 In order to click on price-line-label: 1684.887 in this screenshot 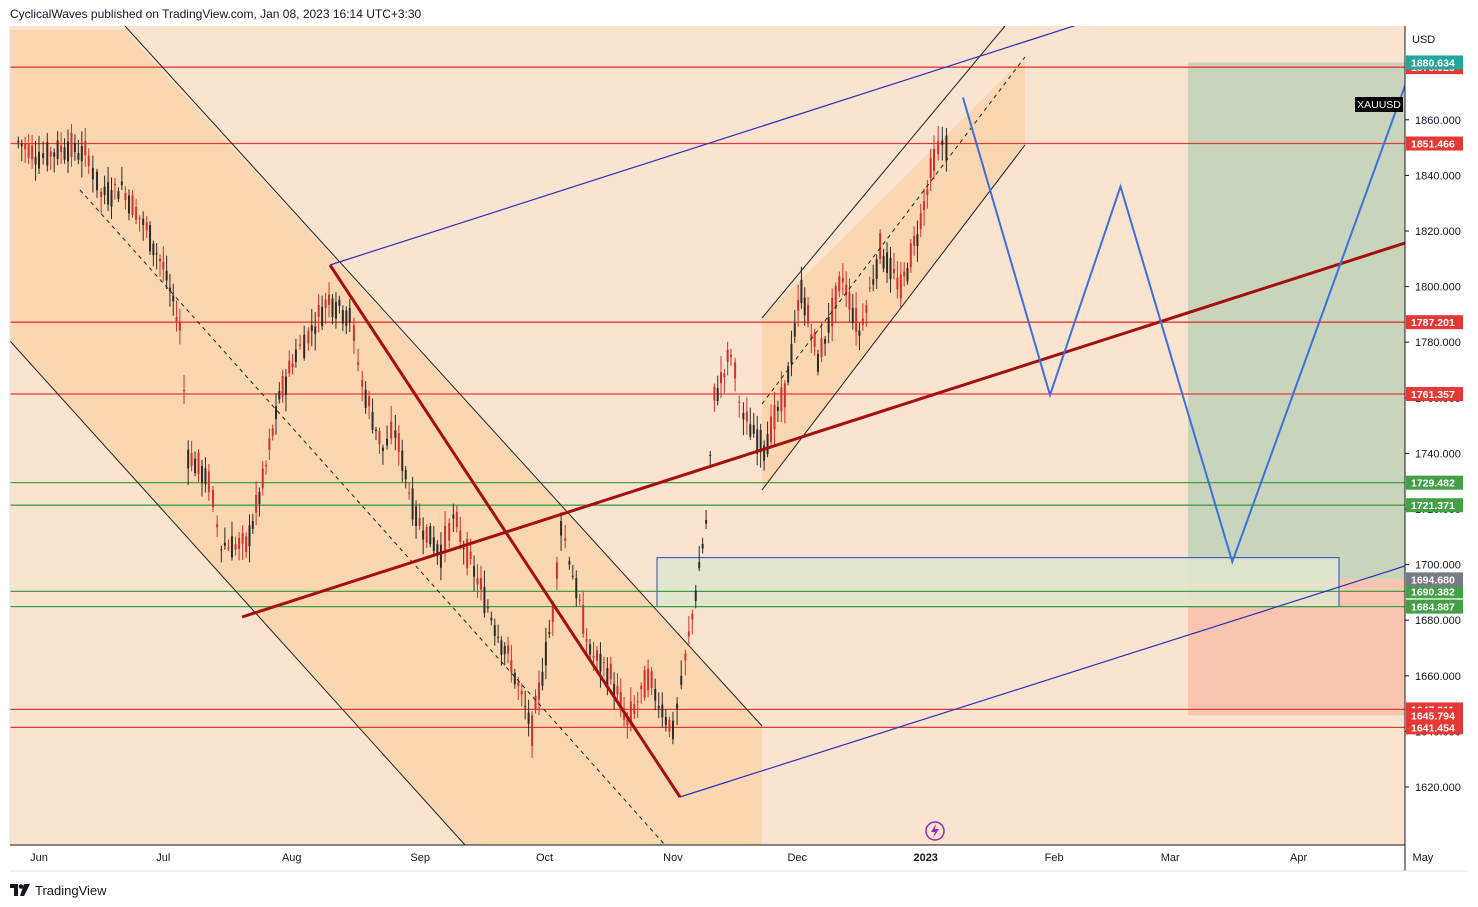, I will do `click(1433, 608)`.